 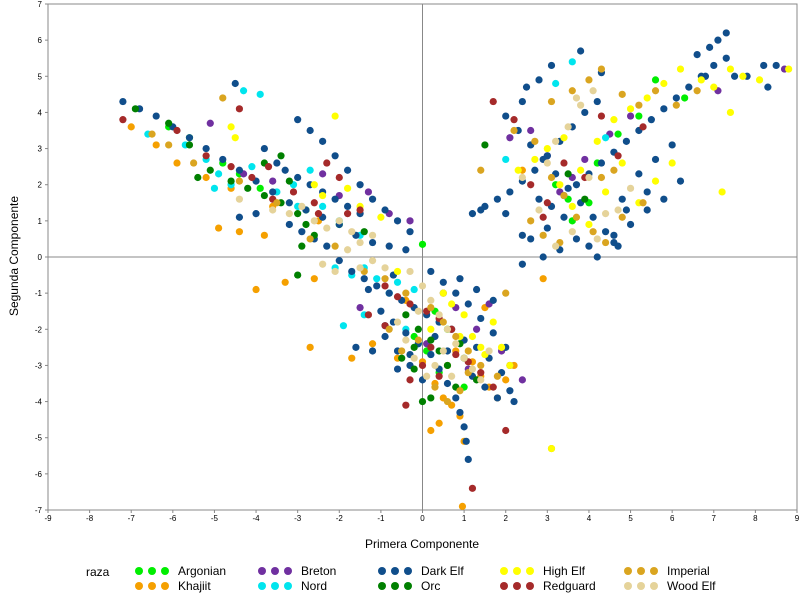 I want to click on x-tick-label: -6, so click(x=173, y=518).